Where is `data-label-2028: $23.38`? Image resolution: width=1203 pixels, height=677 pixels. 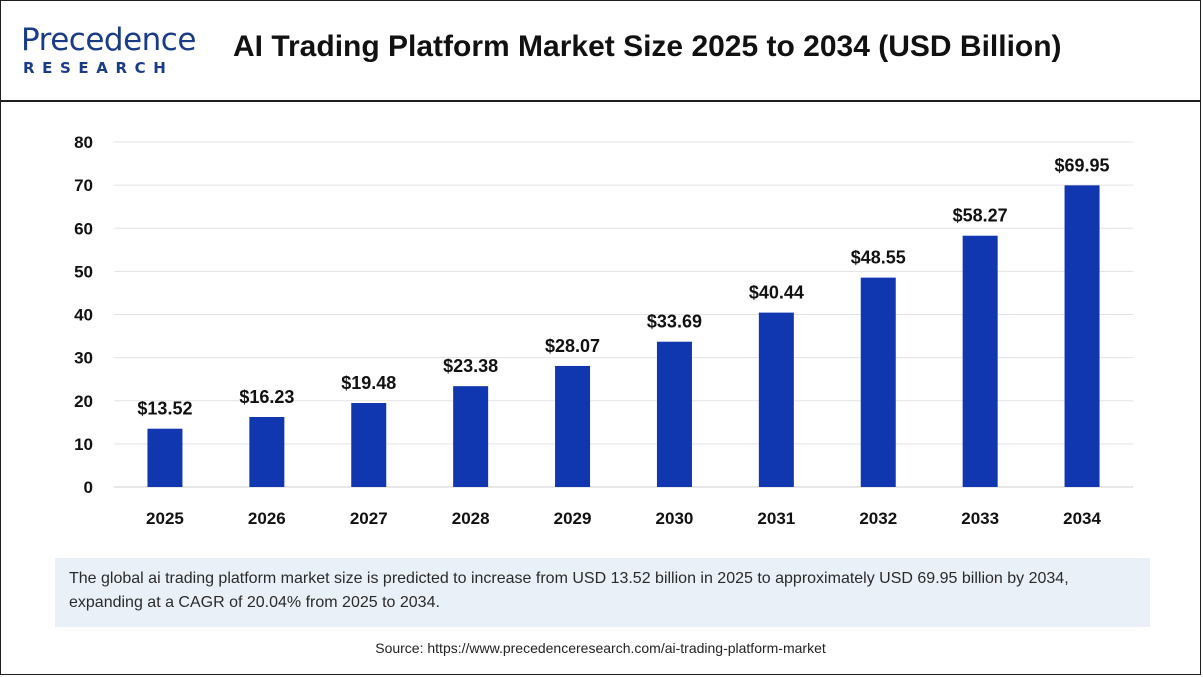
data-label-2028: $23.38 is located at coordinates (470, 366).